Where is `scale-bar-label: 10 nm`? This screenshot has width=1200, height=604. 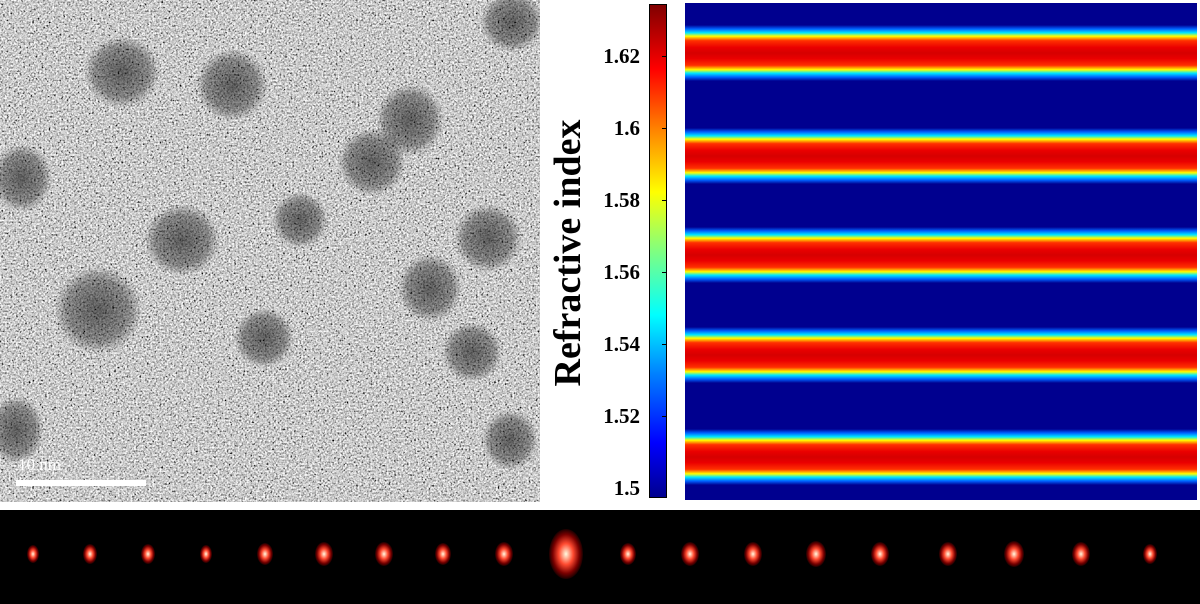
scale-bar-label: 10 nm is located at coordinates (39, 464).